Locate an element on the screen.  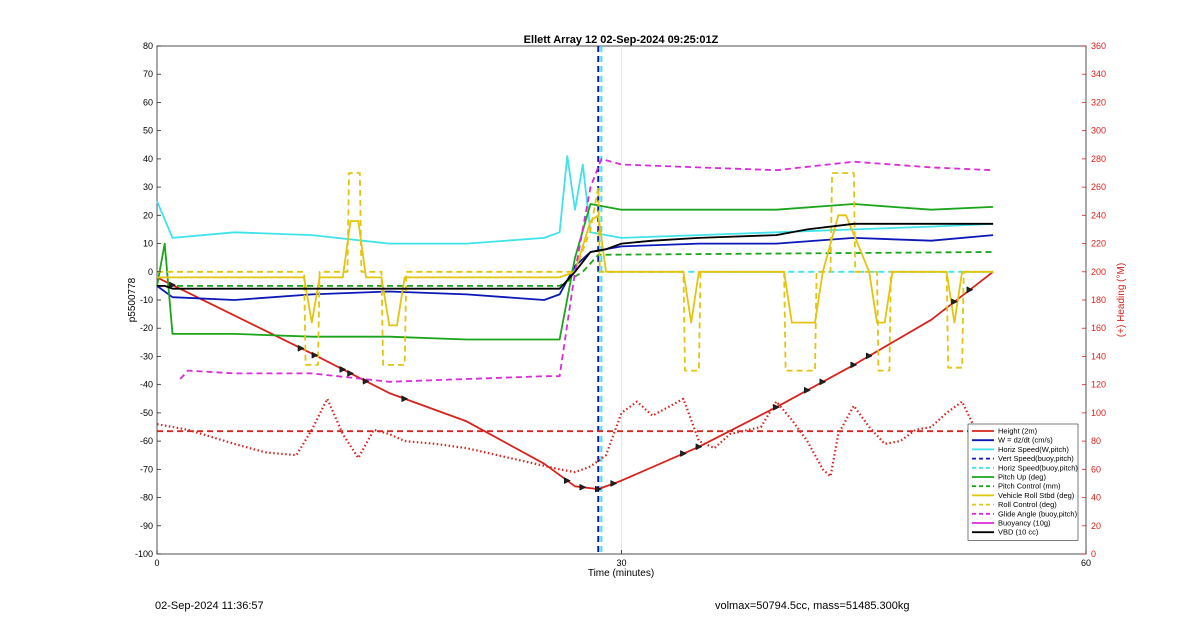
y-tick-label: -20 is located at coordinates (146, 328).